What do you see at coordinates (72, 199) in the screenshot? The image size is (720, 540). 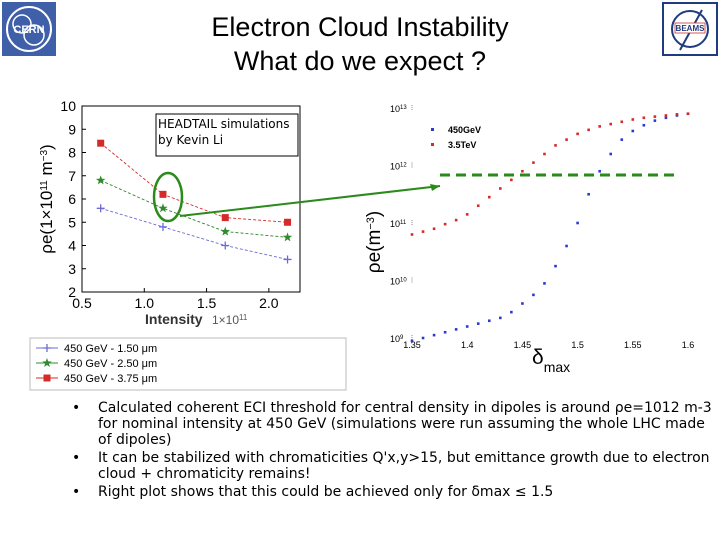 I see `left-ytick-label: 6` at bounding box center [72, 199].